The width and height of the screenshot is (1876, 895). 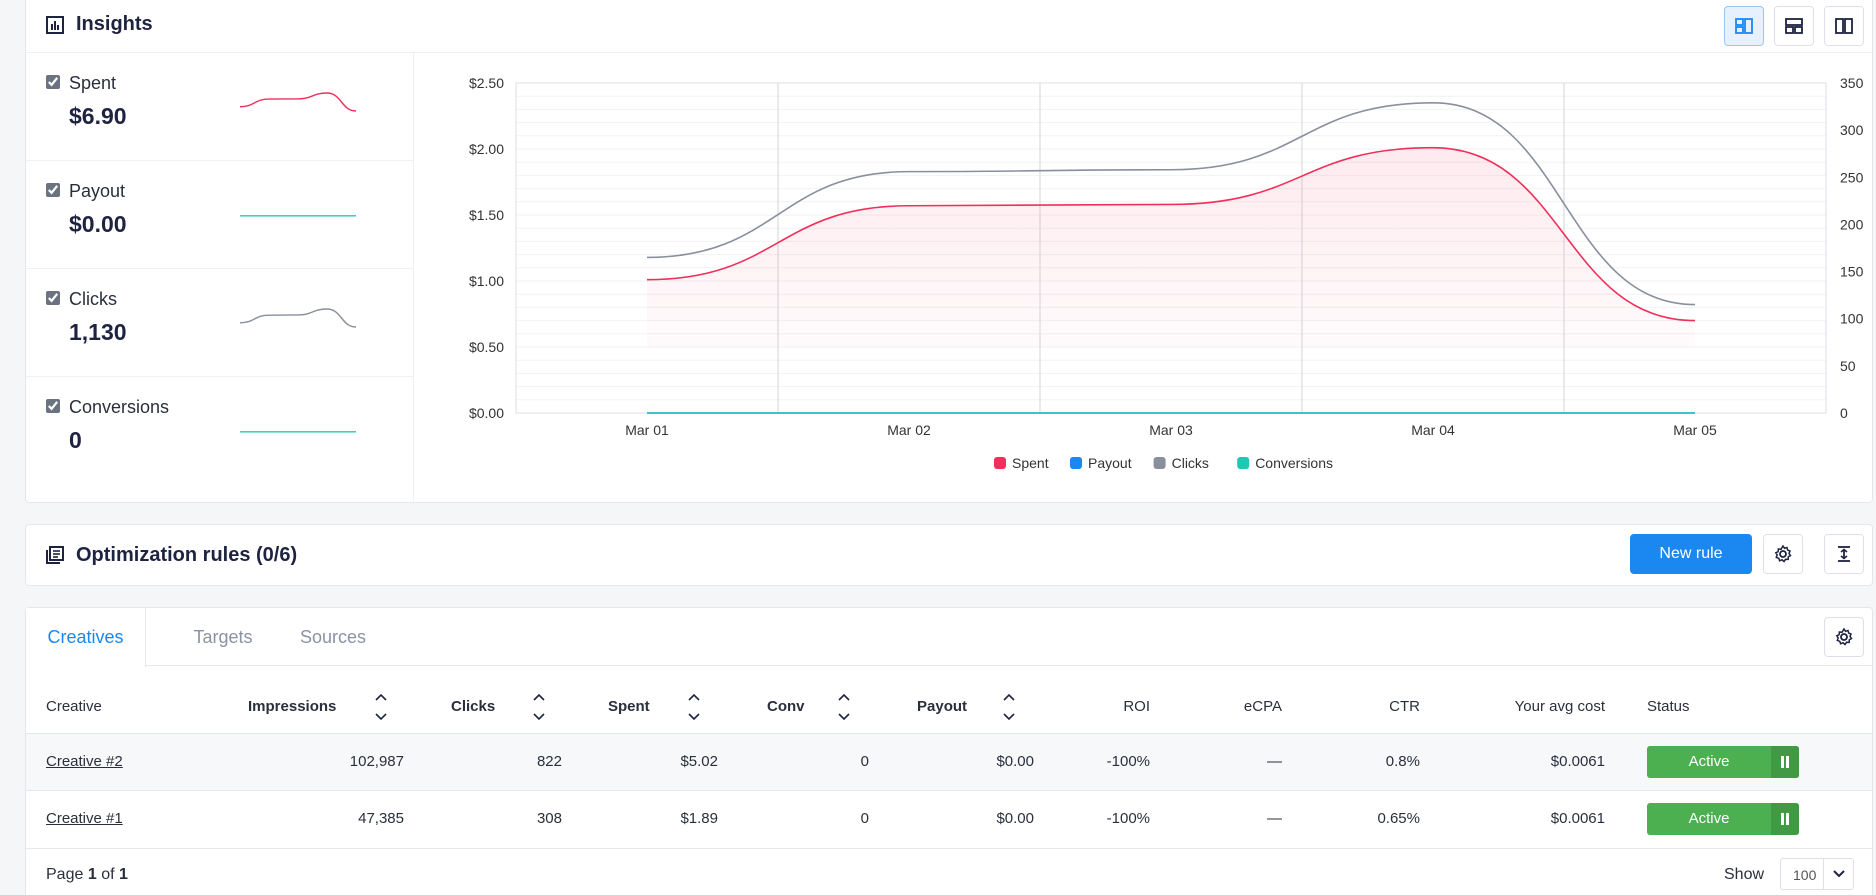 What do you see at coordinates (92, 874) in the screenshot?
I see `page-current: 1` at bounding box center [92, 874].